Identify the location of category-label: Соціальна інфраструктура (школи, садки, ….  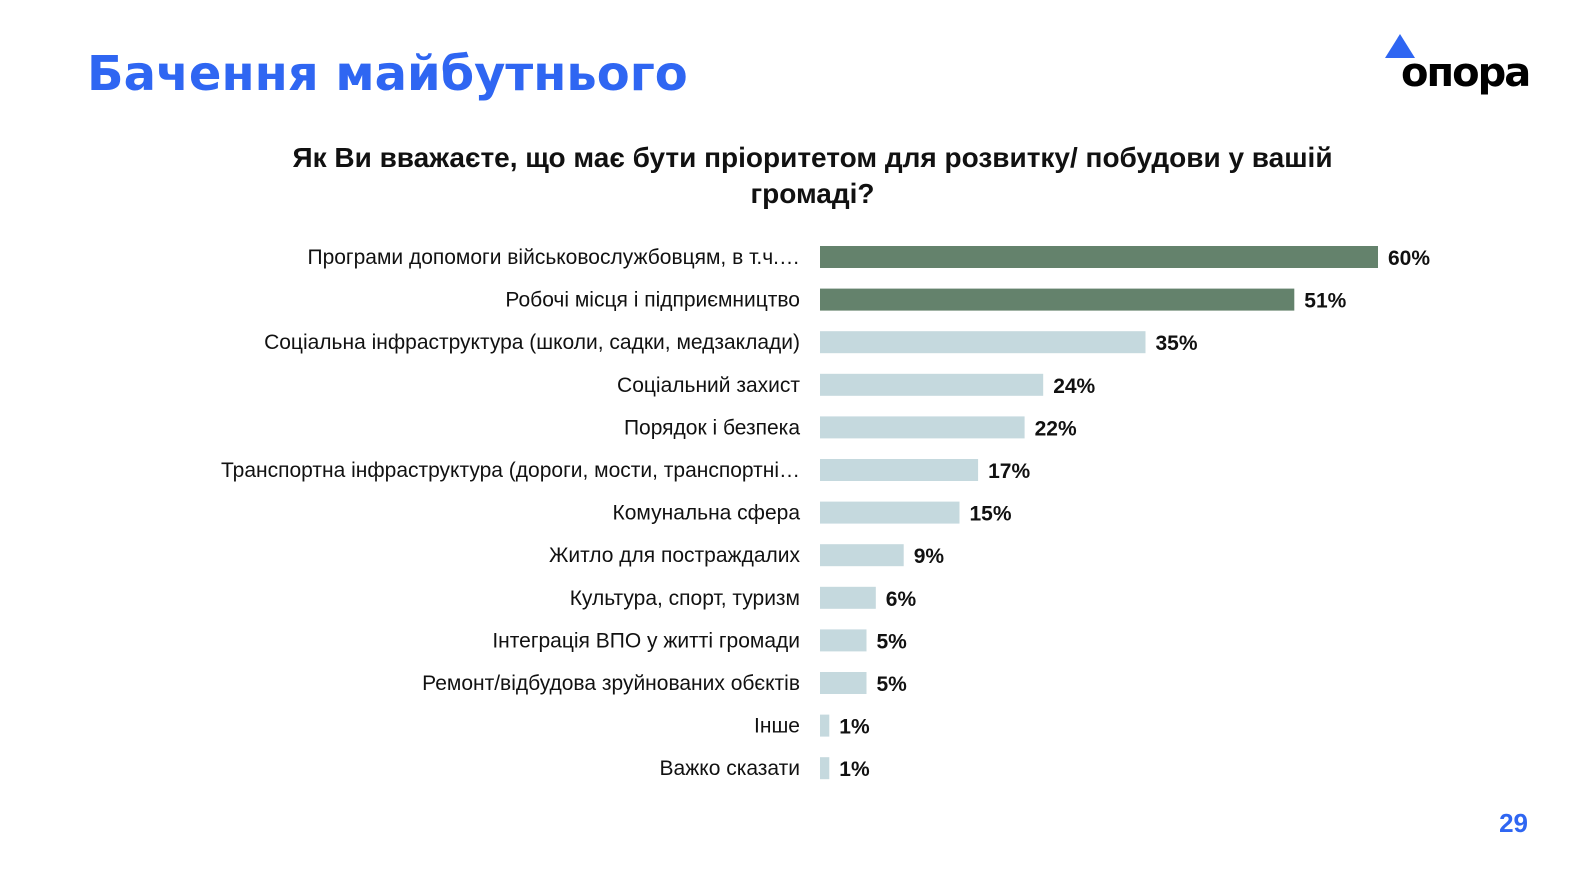
(532, 342).